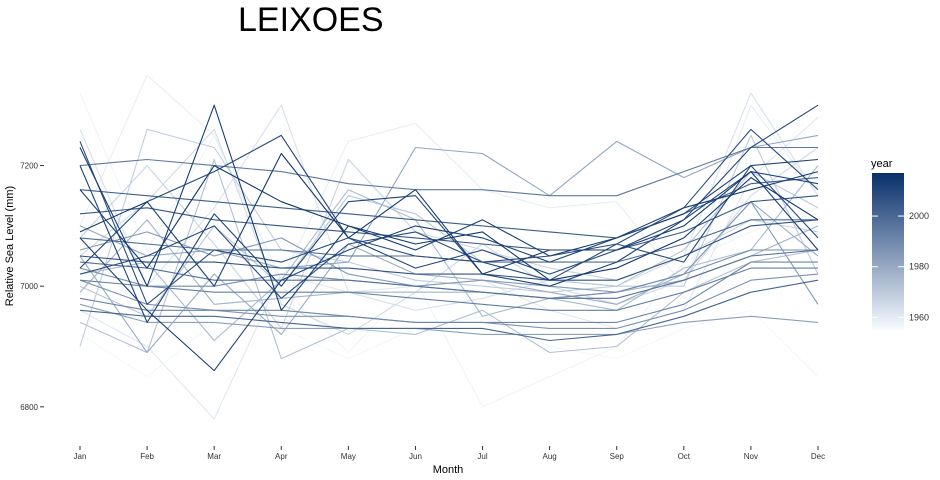 The width and height of the screenshot is (940, 480). I want to click on series-line-1995, so click(448, 171).